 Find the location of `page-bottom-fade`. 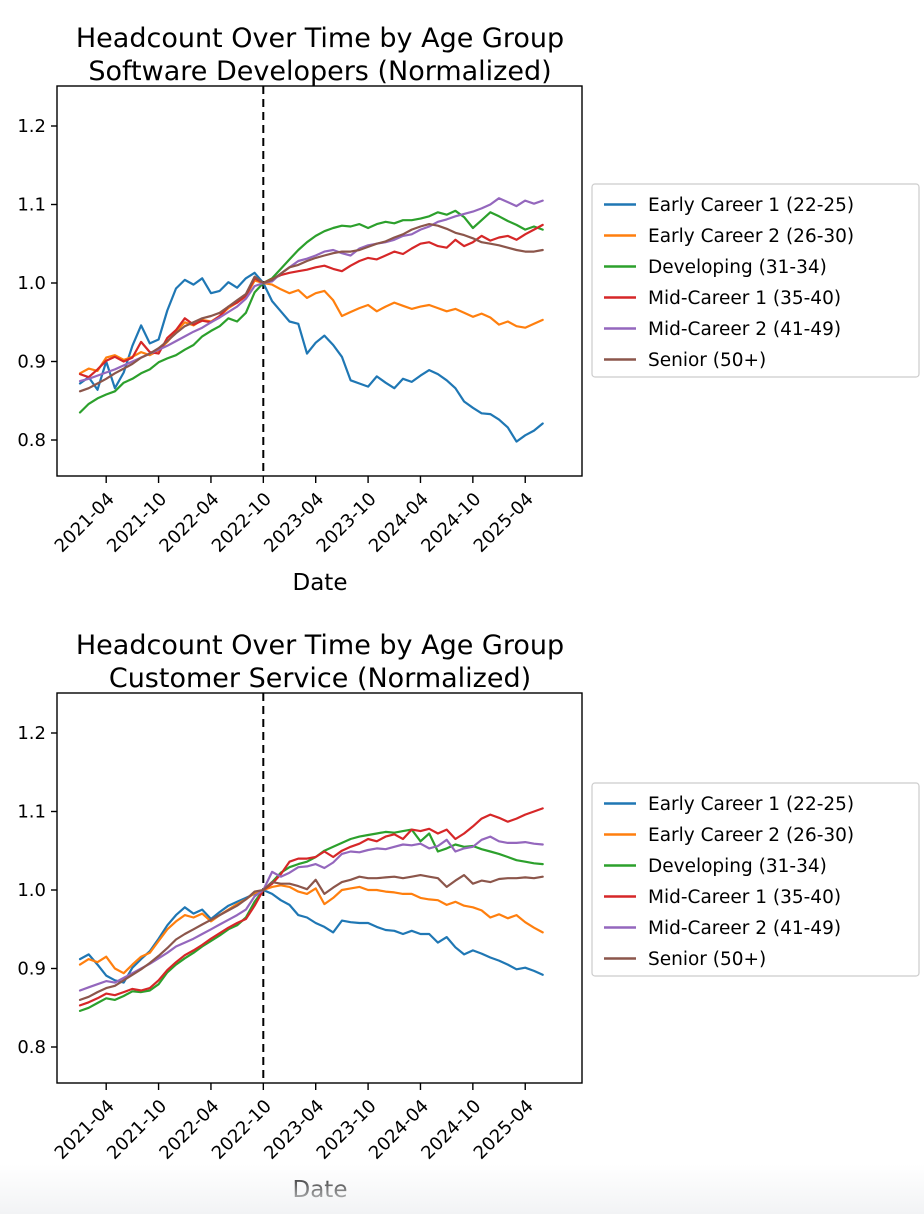

page-bottom-fade is located at coordinates (462, 1189).